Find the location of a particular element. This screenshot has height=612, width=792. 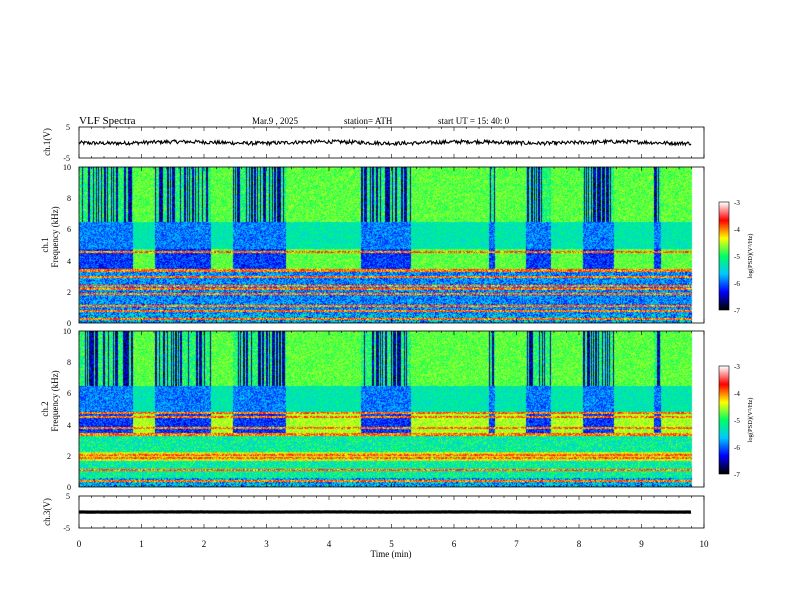

x-tick-label: 7 is located at coordinates (516, 544).